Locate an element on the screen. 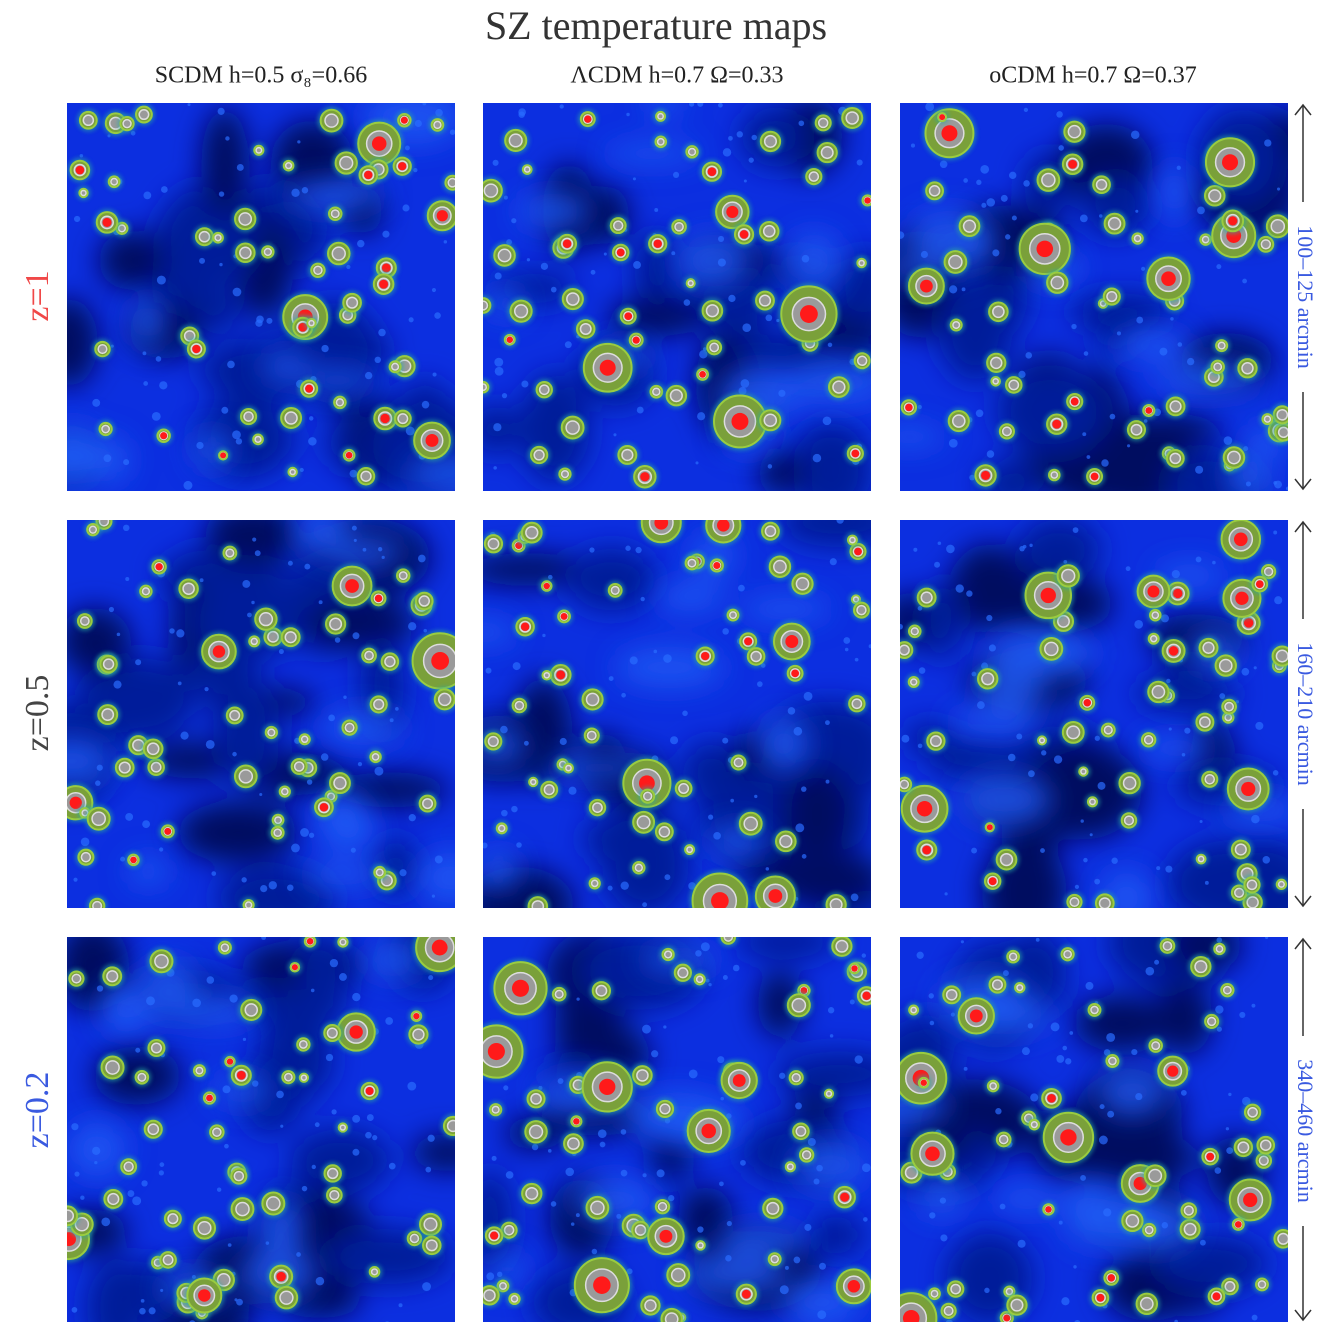  map-panel is located at coordinates (261, 297).